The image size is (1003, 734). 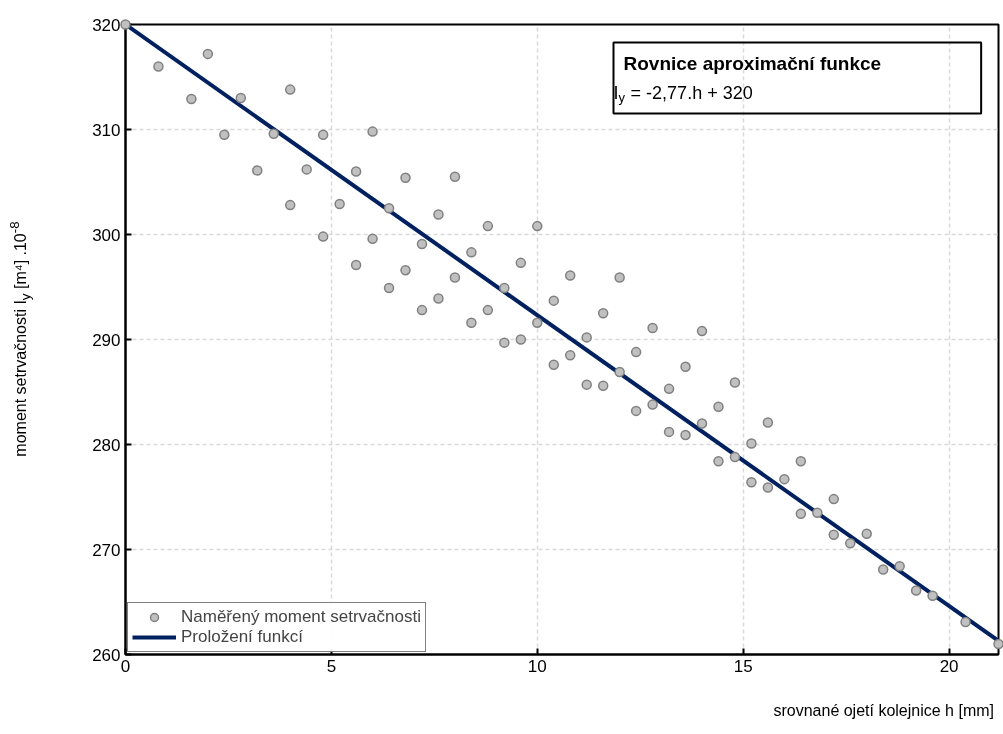 I want to click on legend-label: Naměřený moment setrvačnosti, so click(x=301, y=617).